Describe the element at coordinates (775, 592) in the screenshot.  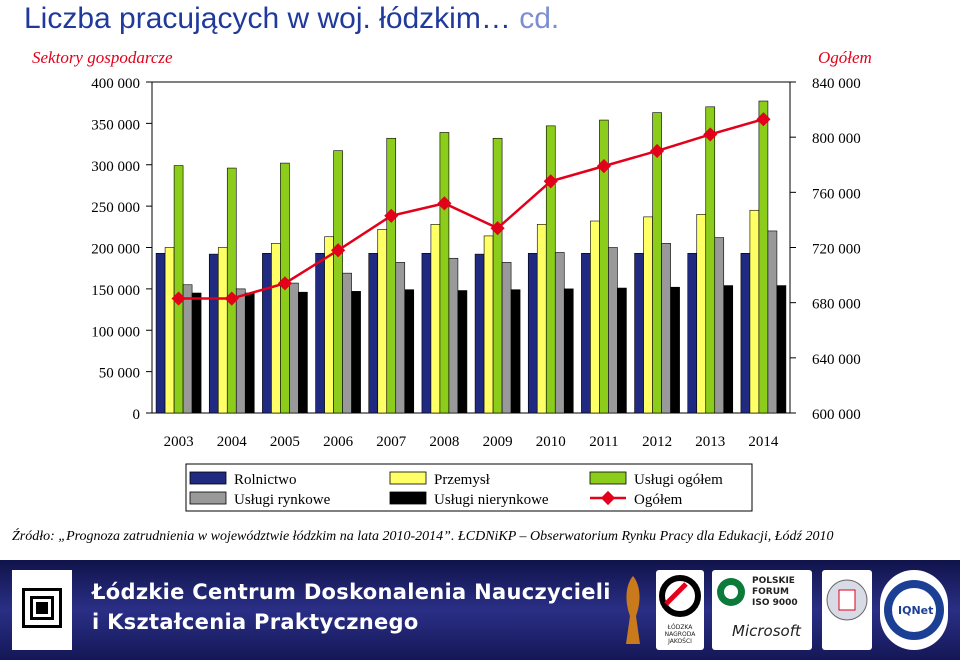
I see `polskie-forum-text: POLSKIE FORUM ISO 9000` at that location.